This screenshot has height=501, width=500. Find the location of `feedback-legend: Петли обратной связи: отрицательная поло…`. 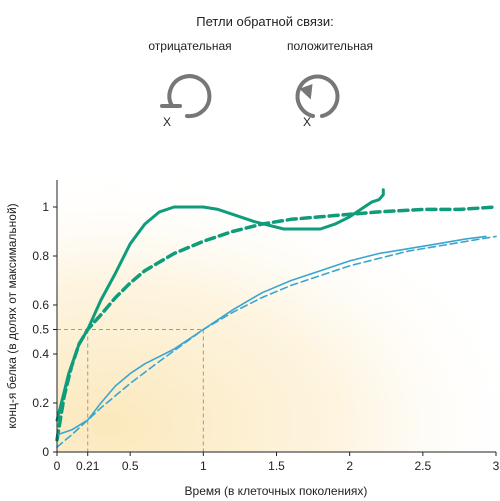

feedback-legend: Петли обратной связи: отрицательная поло… is located at coordinates (260, 71).